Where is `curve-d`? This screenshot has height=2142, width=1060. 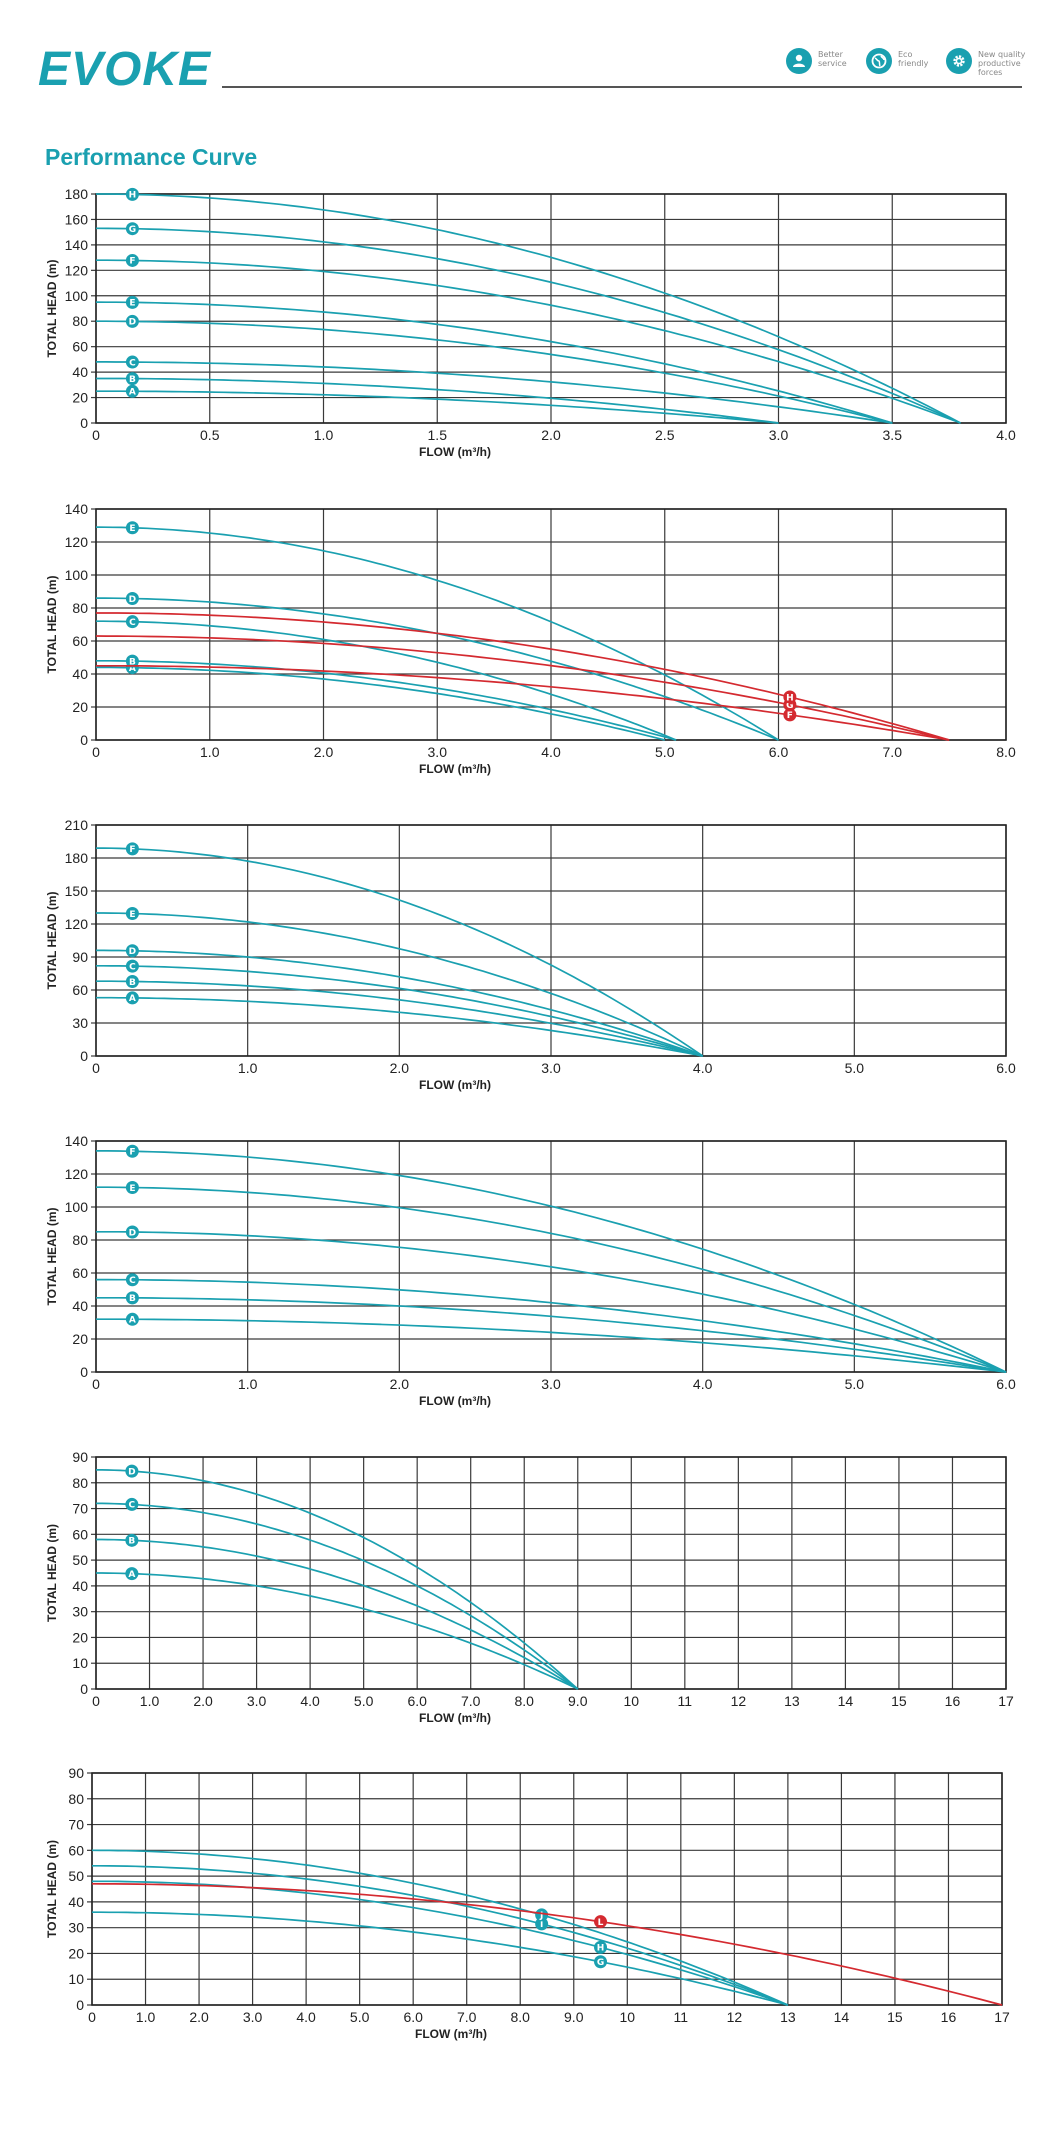
curve-d is located at coordinates (494, 372).